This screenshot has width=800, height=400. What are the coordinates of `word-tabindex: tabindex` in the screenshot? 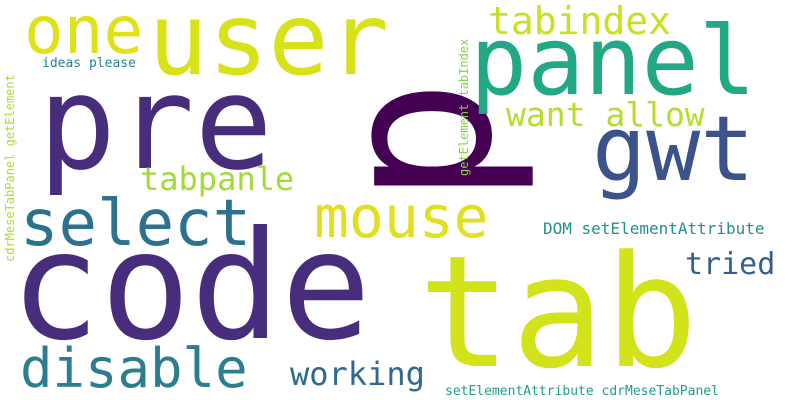 It's located at (580, 21).